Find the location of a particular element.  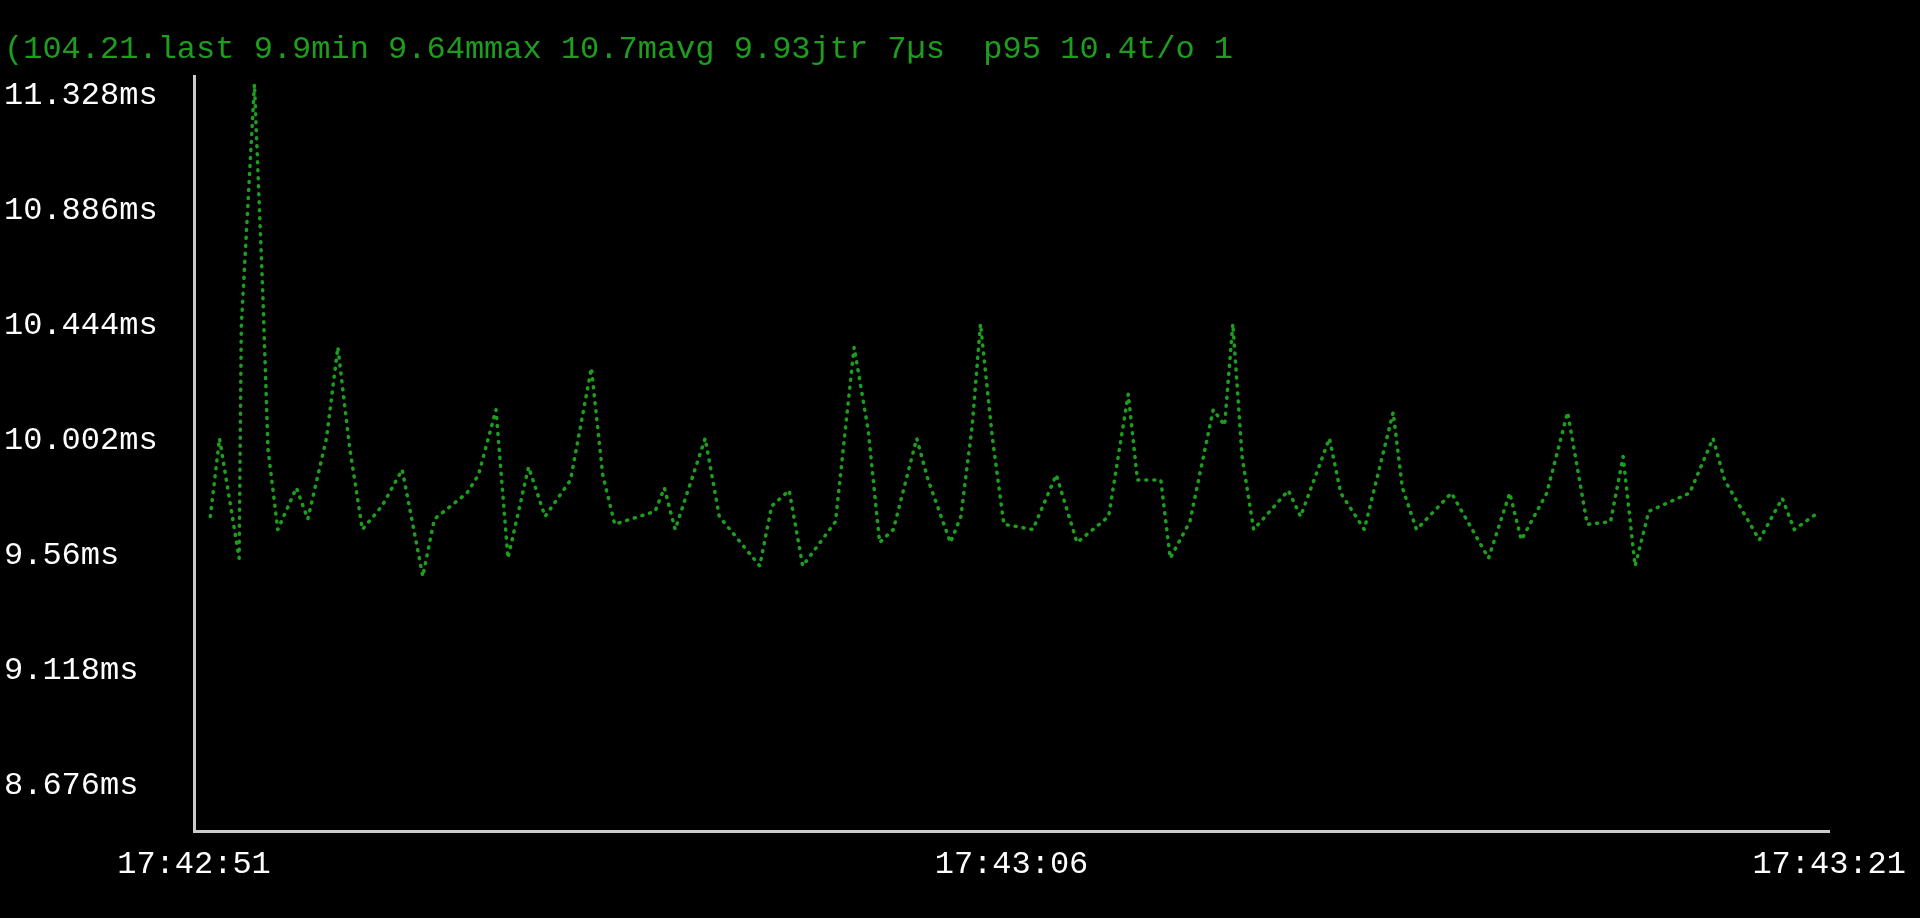

y-tick-label: 9.56ms is located at coordinates (62, 556).